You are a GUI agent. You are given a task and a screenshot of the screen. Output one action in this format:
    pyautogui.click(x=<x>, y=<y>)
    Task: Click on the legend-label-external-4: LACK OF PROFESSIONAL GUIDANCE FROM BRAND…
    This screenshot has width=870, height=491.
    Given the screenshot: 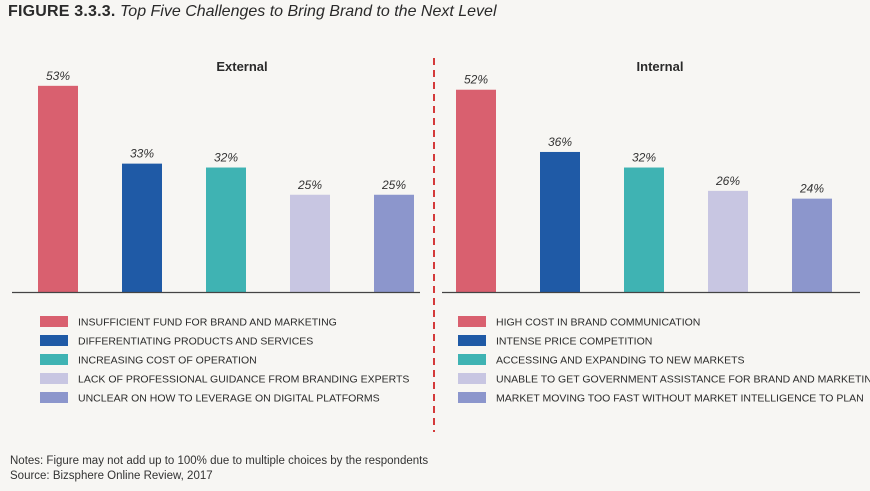 What is the action you would take?
    pyautogui.click(x=243, y=380)
    